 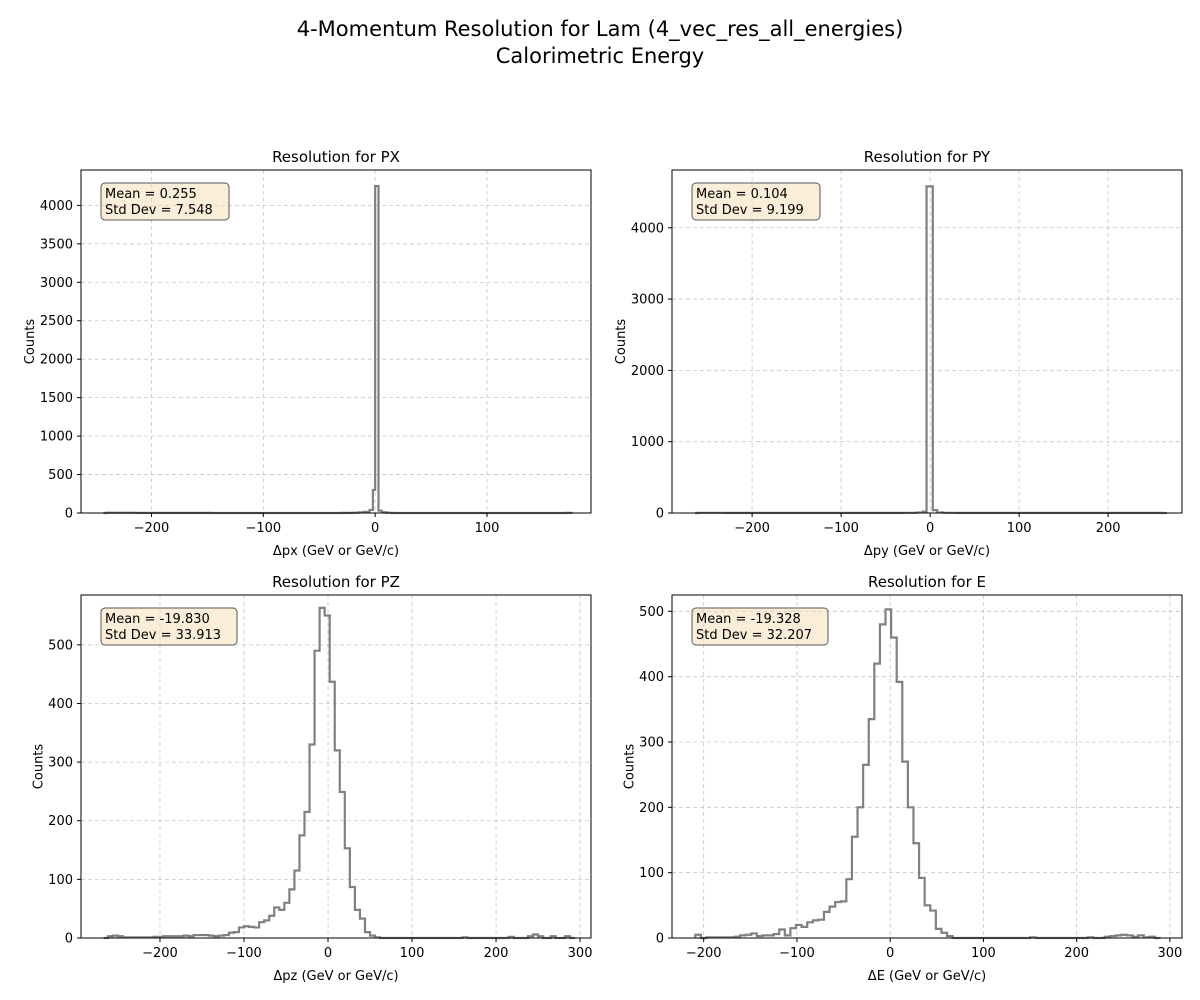 I want to click on histogram-step-e, so click(x=927, y=774).